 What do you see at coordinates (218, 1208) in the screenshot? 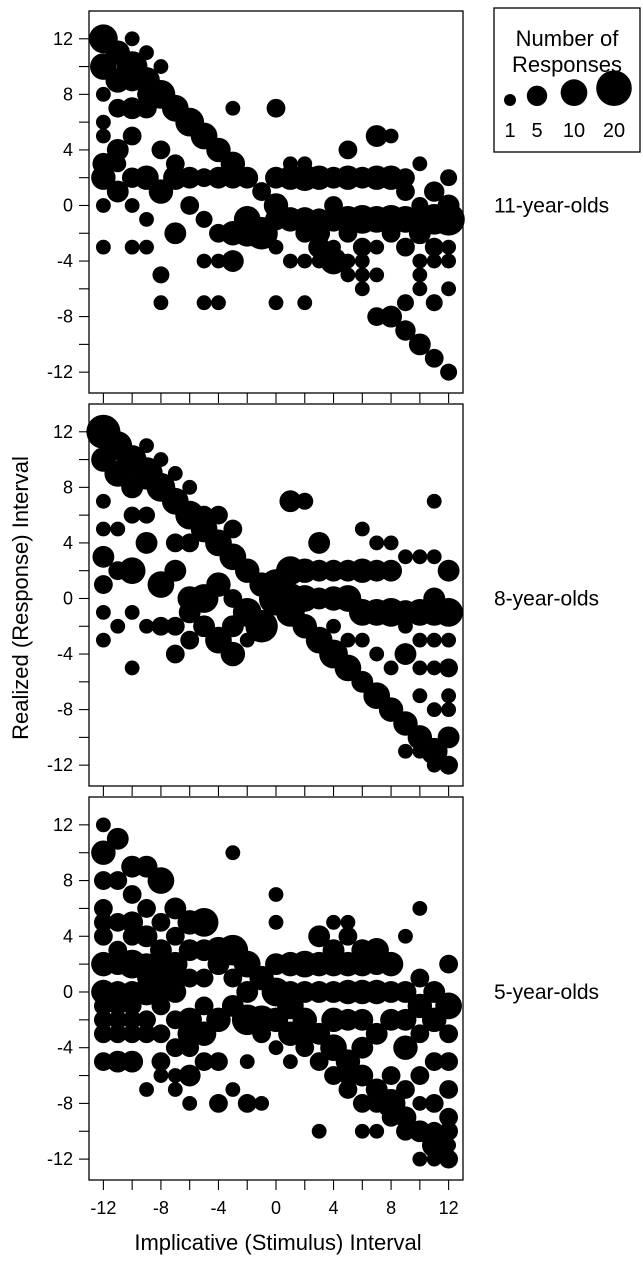
I see `x-tick-label: -4` at bounding box center [218, 1208].